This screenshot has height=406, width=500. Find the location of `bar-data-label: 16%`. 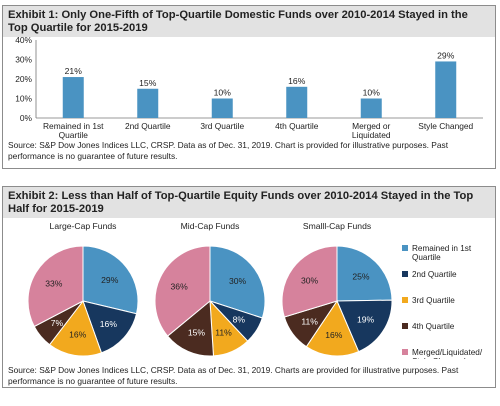

bar-data-label: 16% is located at coordinates (297, 81).